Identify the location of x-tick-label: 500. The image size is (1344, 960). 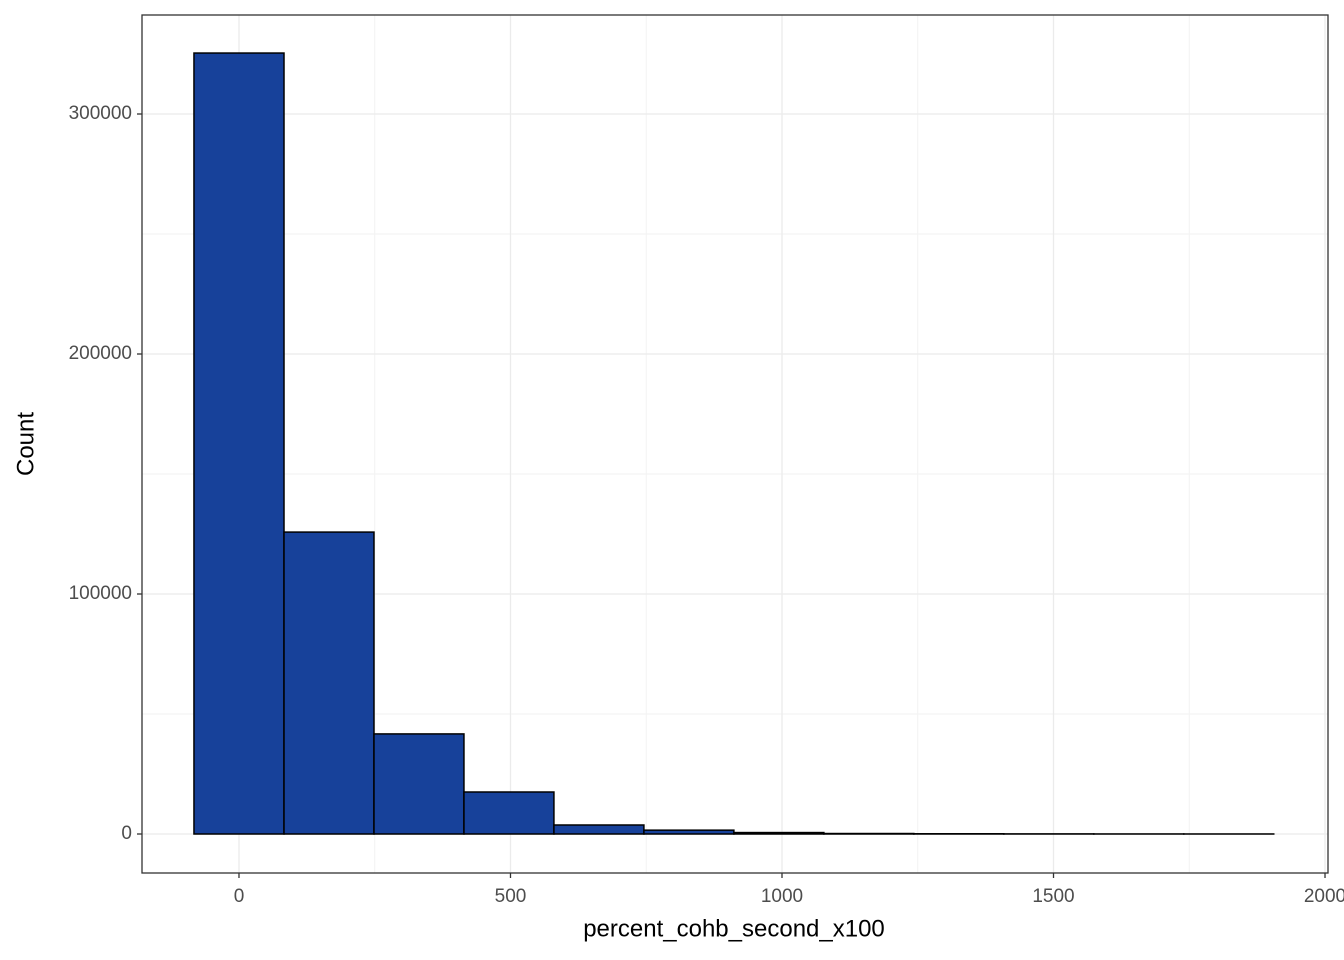
(511, 896).